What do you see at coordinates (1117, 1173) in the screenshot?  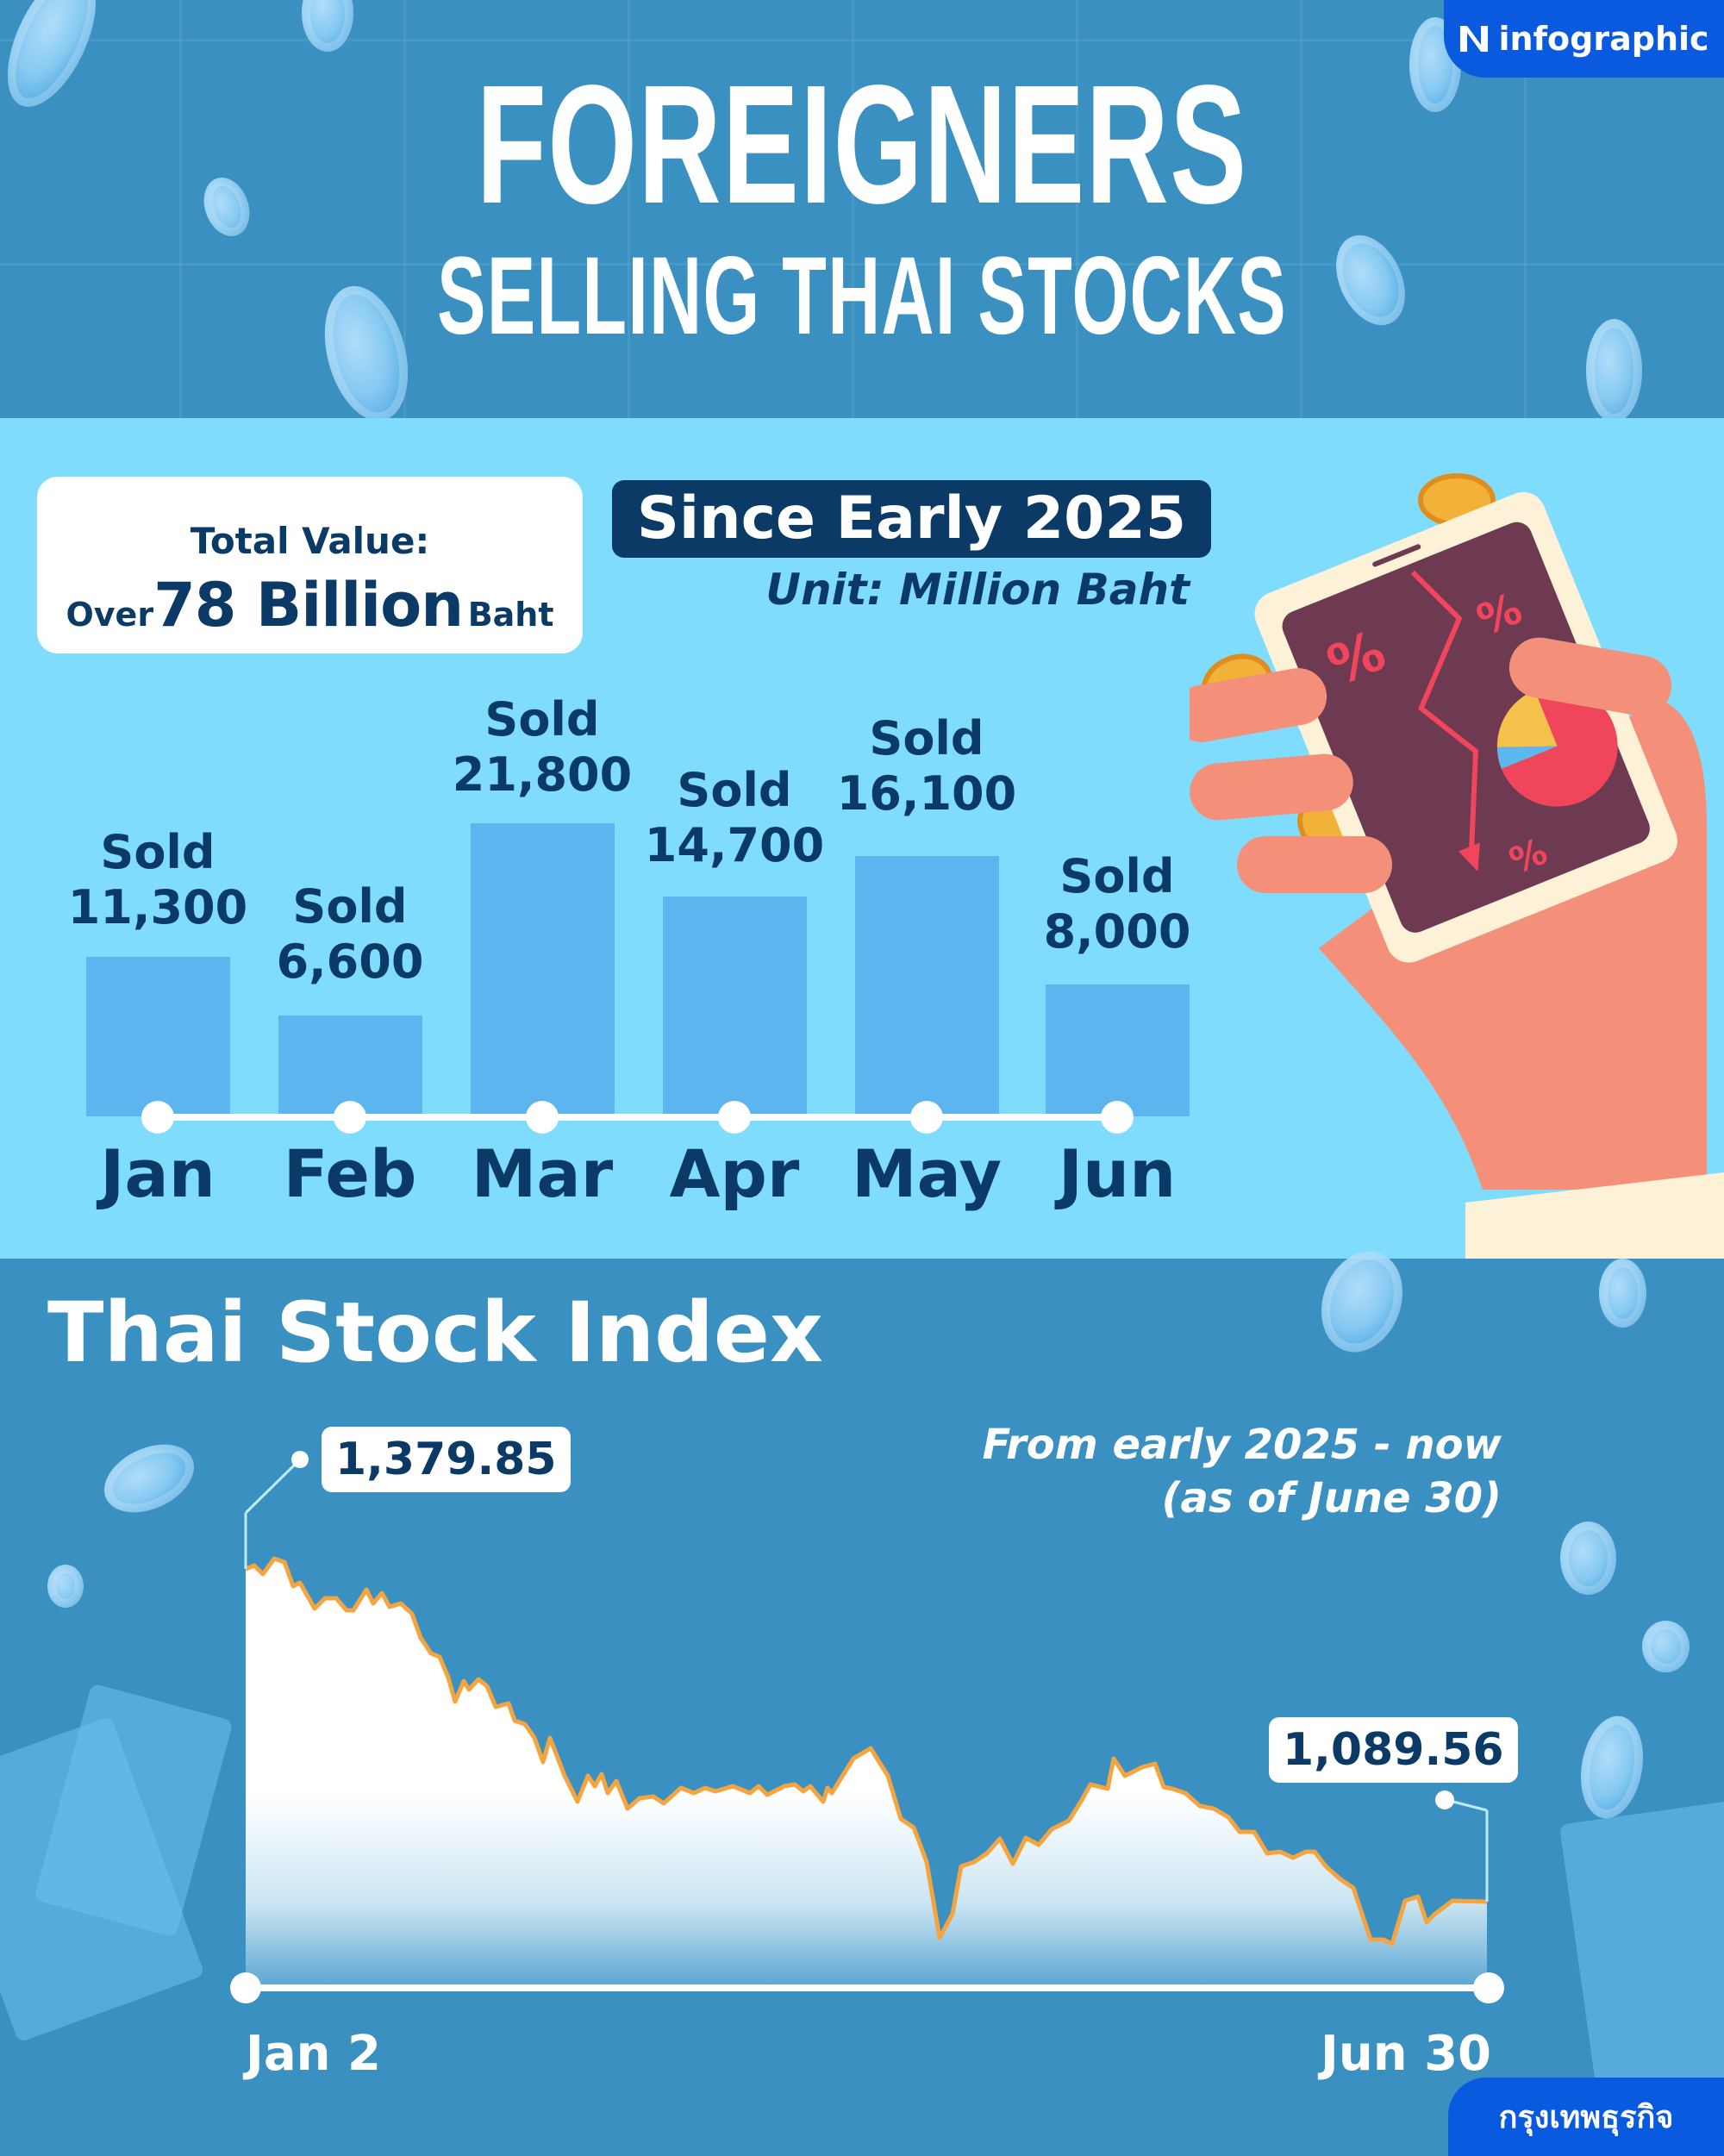 I see `month-label-jun: Jun` at bounding box center [1117, 1173].